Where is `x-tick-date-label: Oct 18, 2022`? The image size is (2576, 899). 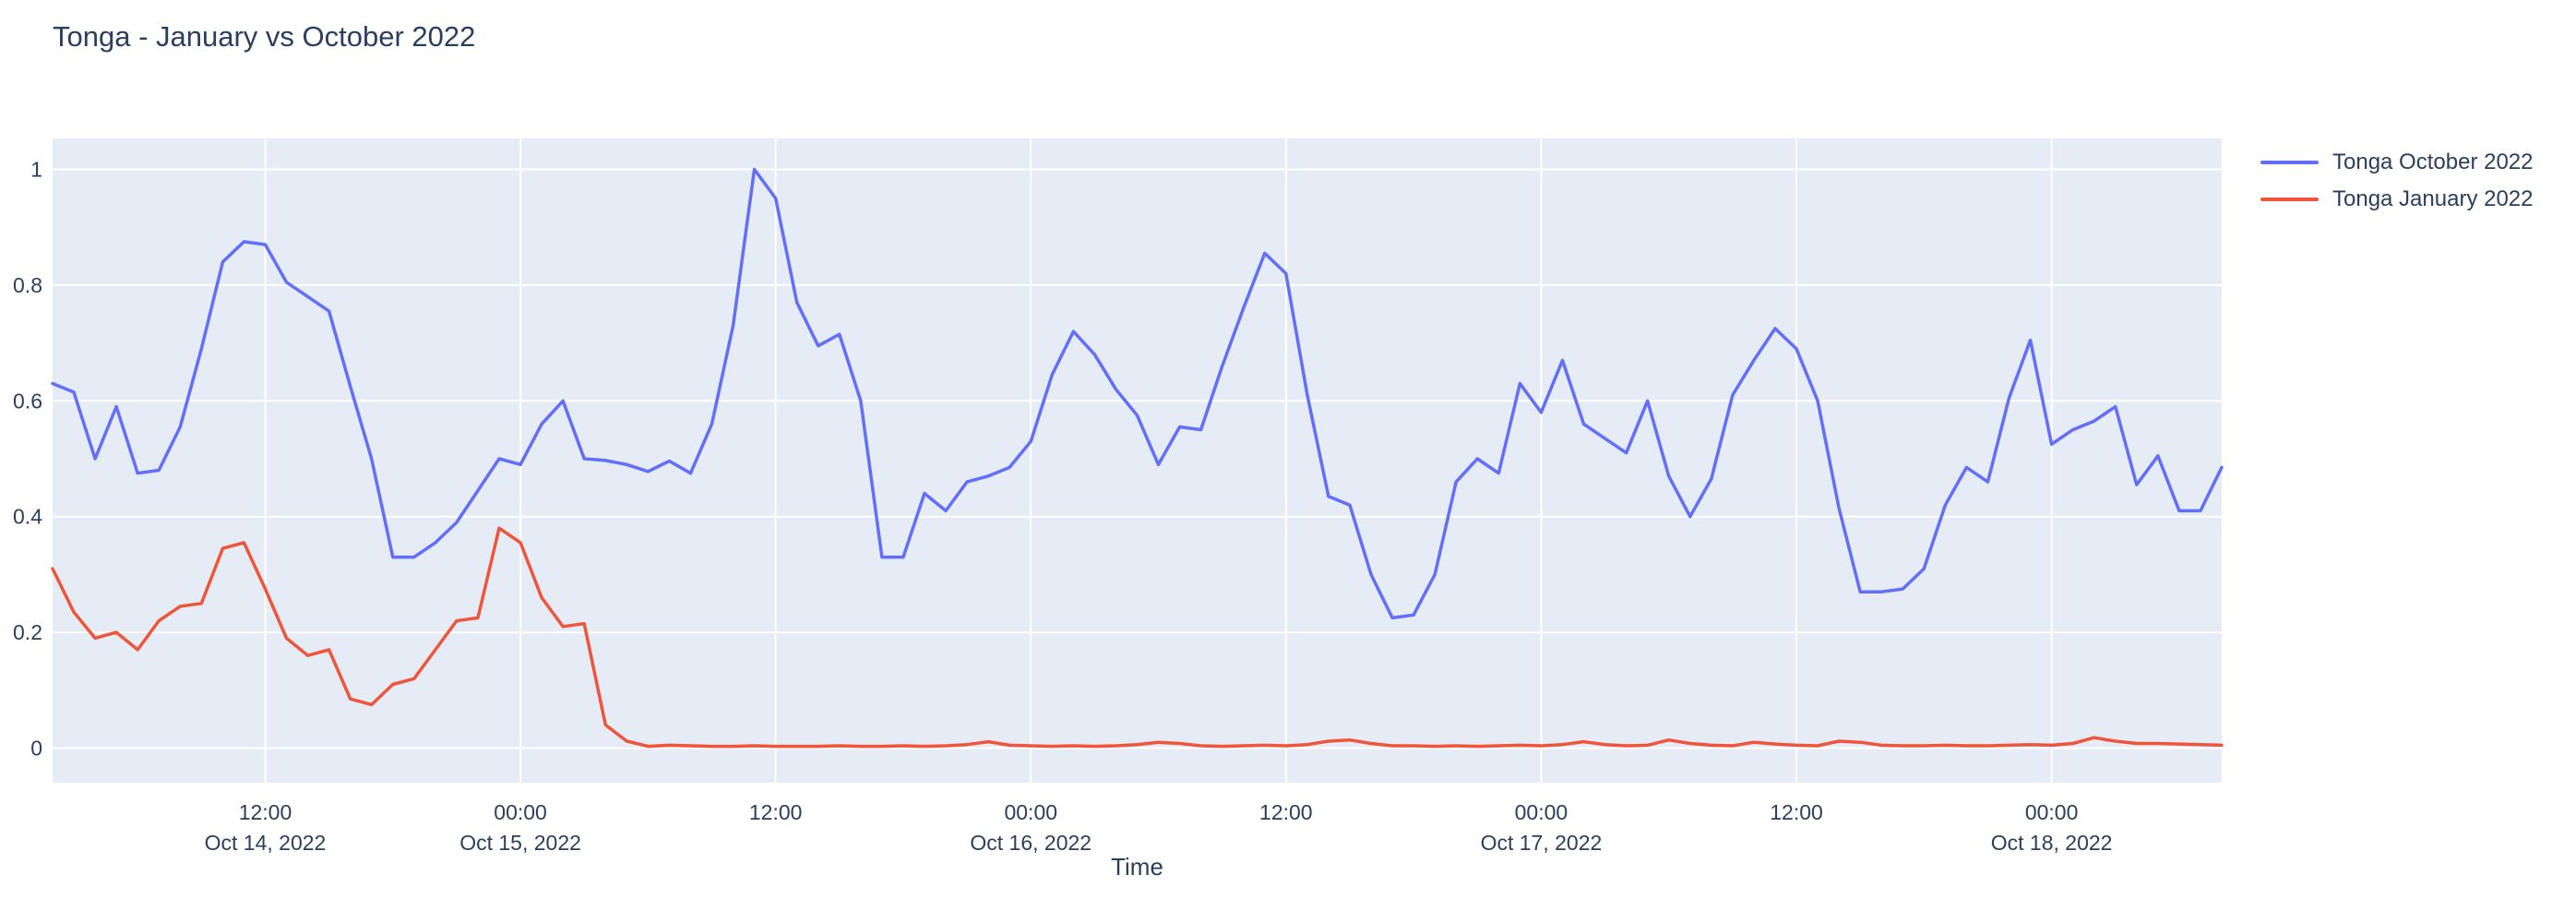
x-tick-date-label: Oct 18, 2022 is located at coordinates (2052, 843).